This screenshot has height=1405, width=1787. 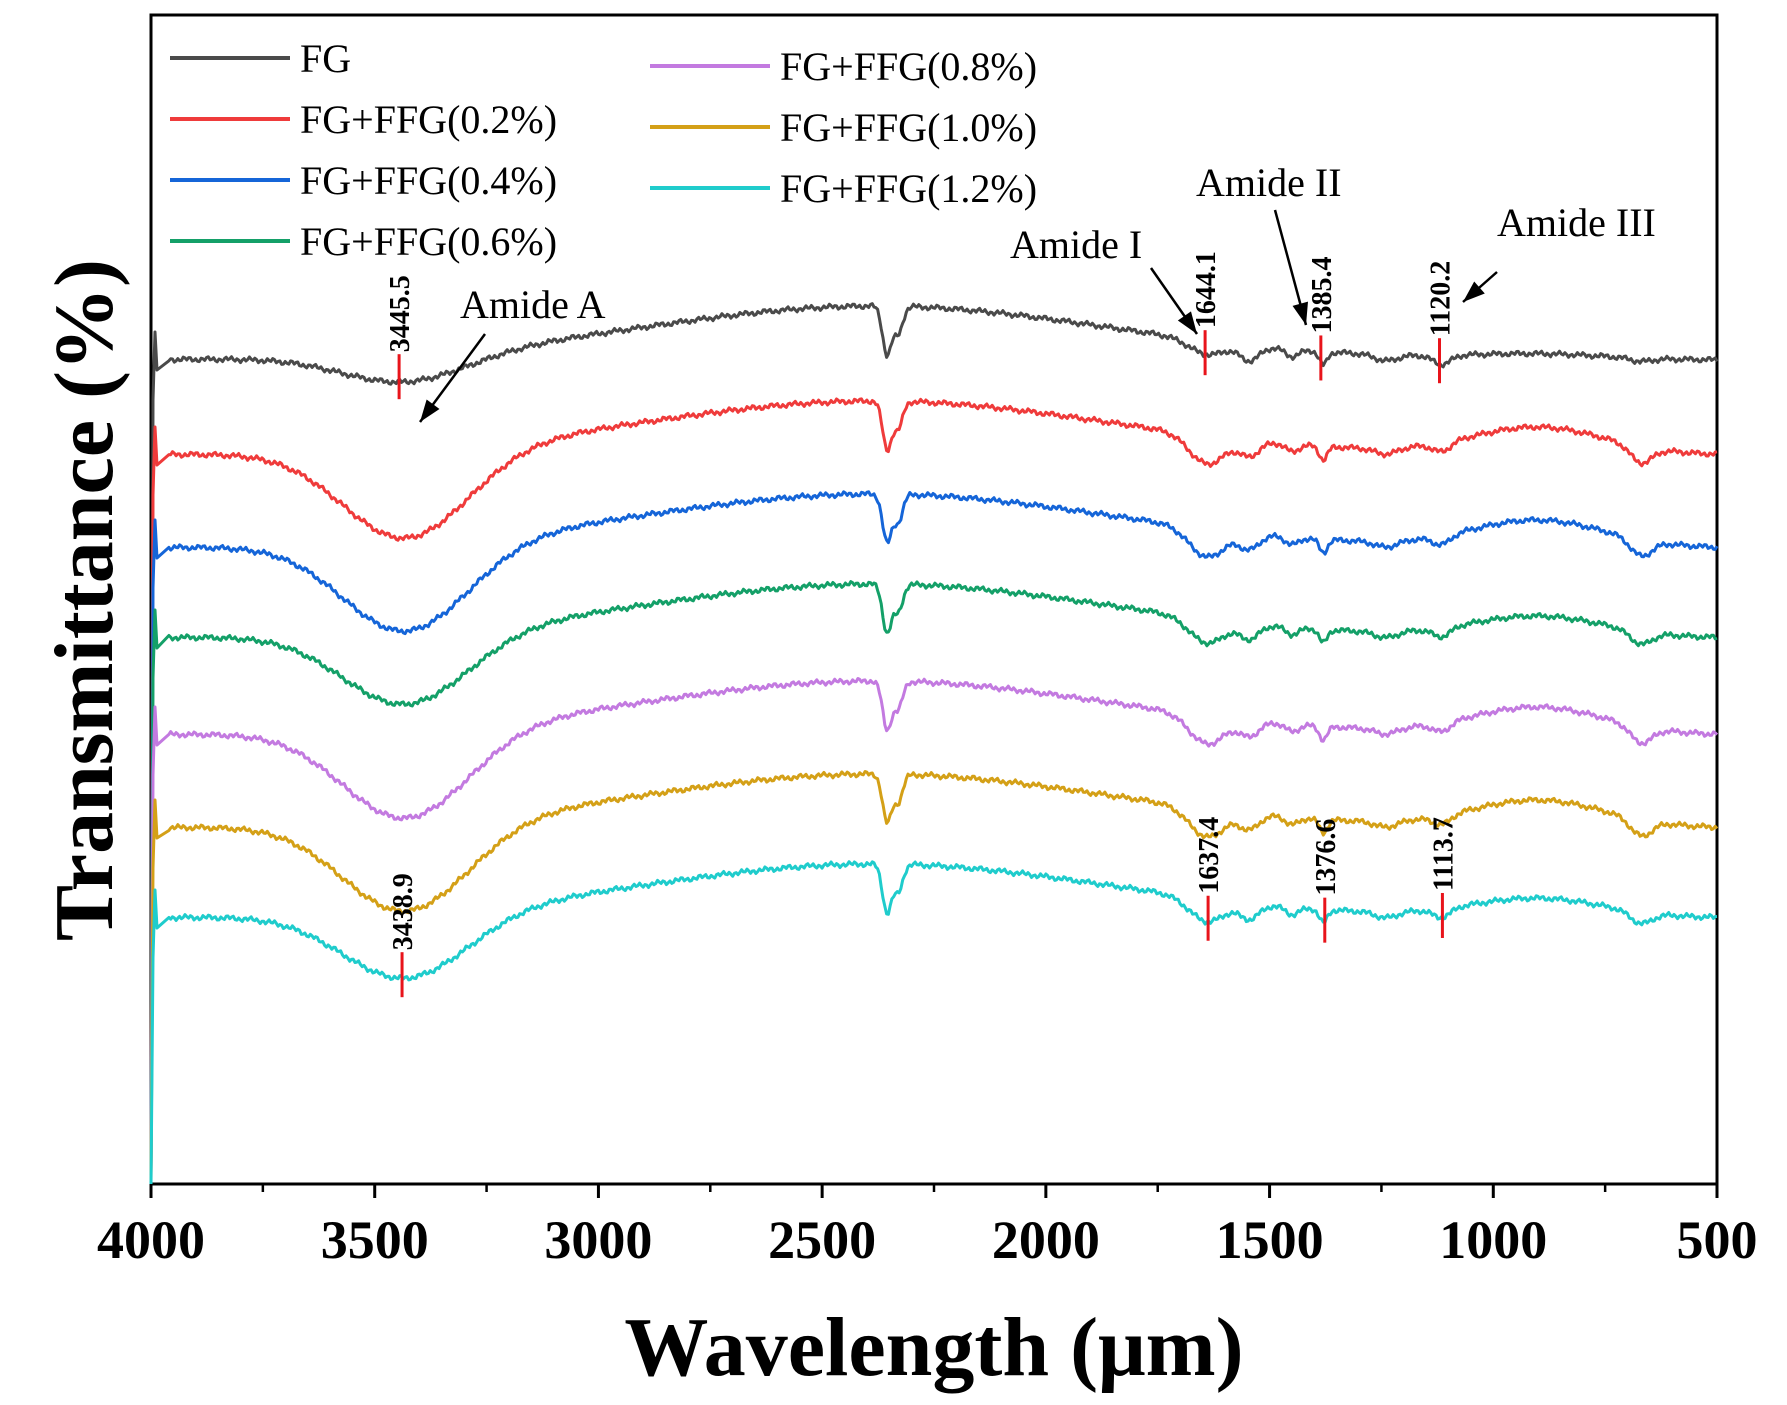 I want to click on x-tick-label: 3000, so click(x=598, y=1240).